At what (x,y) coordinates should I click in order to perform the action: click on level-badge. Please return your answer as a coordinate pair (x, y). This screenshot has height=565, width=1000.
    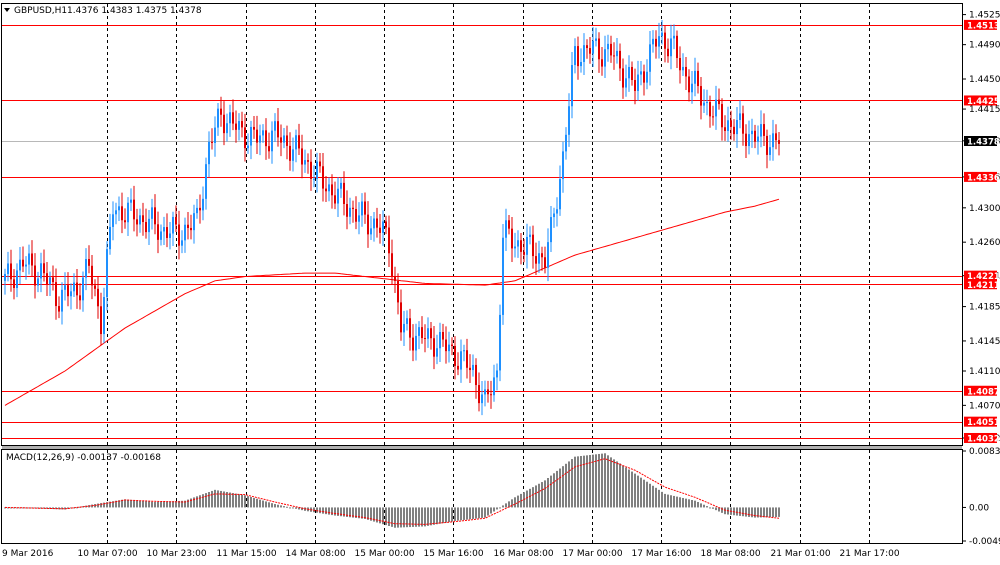
    Looking at the image, I should click on (980, 437).